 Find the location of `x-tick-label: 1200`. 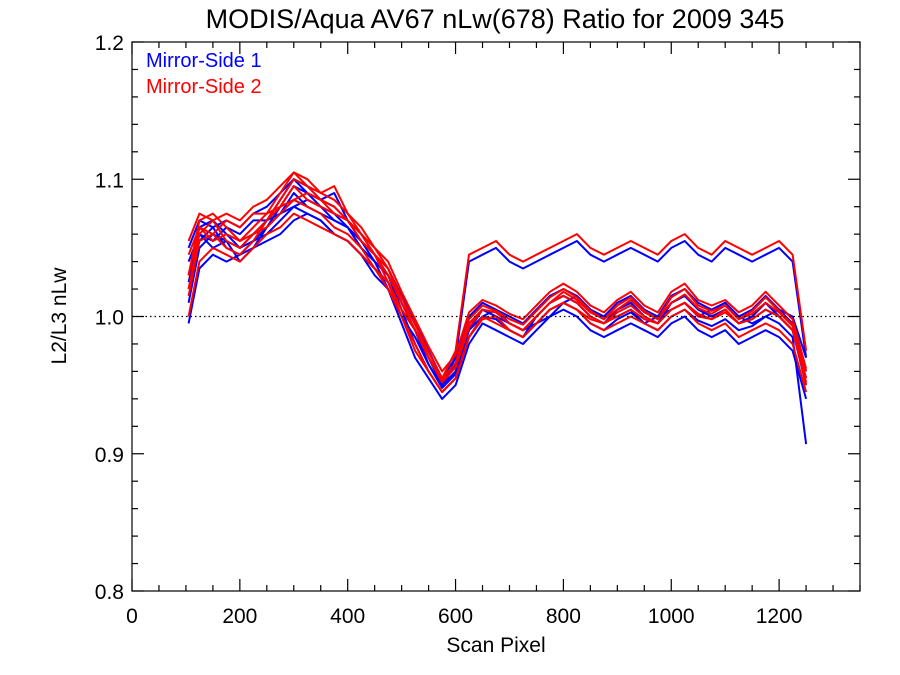

x-tick-label: 1200 is located at coordinates (779, 616).